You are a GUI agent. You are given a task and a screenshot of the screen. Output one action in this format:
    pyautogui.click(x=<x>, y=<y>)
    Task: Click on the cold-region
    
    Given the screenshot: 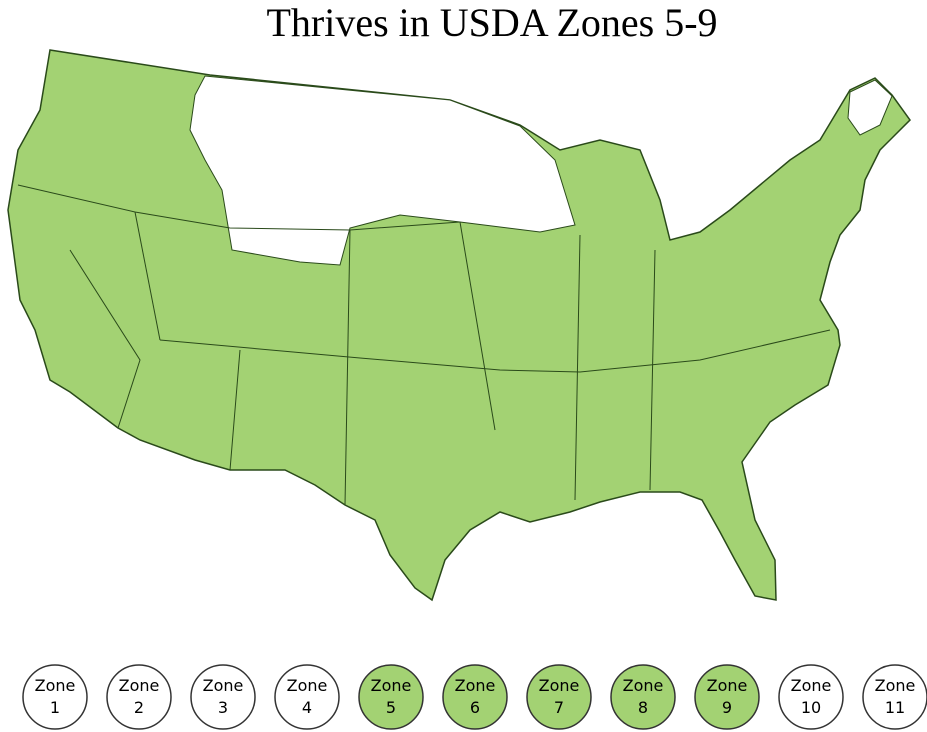 What is the action you would take?
    pyautogui.click(x=382, y=170)
    